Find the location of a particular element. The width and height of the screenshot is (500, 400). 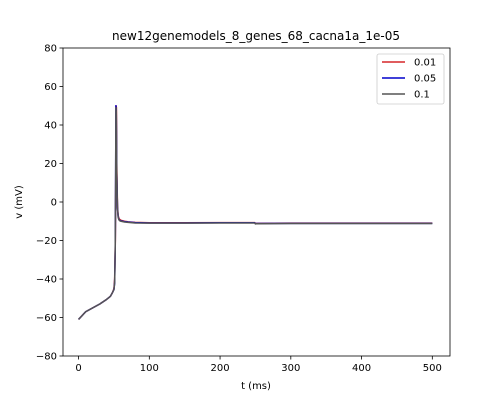

x-tick-label: 300 is located at coordinates (290, 368).